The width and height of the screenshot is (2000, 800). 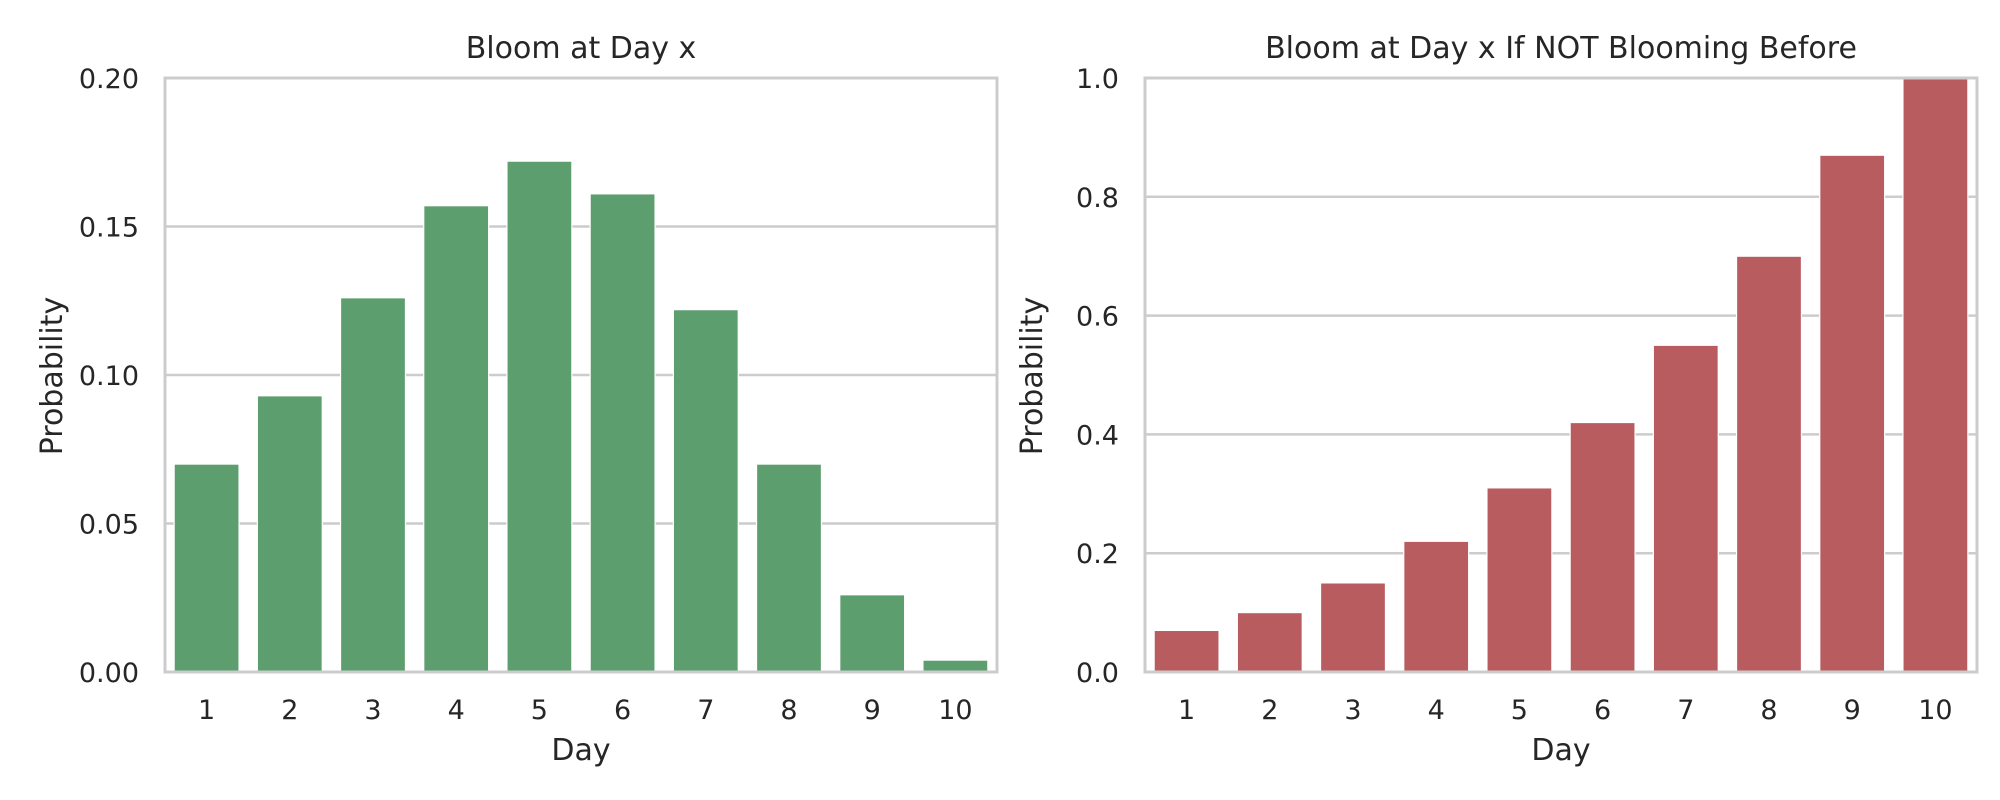 What do you see at coordinates (1561, 48) in the screenshot?
I see `chart-title: Bloom at Day x If NOT Blooming Before` at bounding box center [1561, 48].